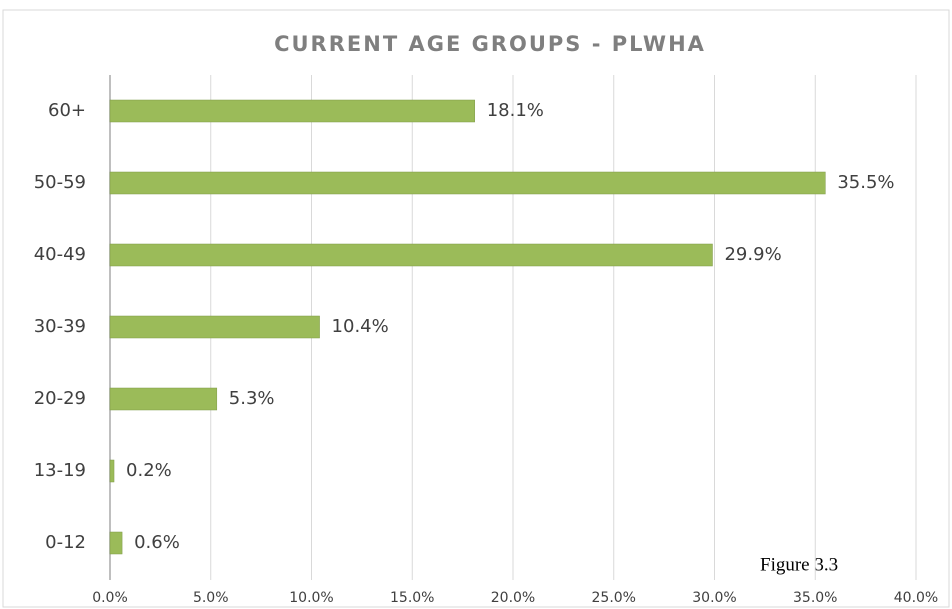 Image resolution: width=952 pixels, height=609 pixels. I want to click on annotation: Figure 3.3, so click(799, 564).